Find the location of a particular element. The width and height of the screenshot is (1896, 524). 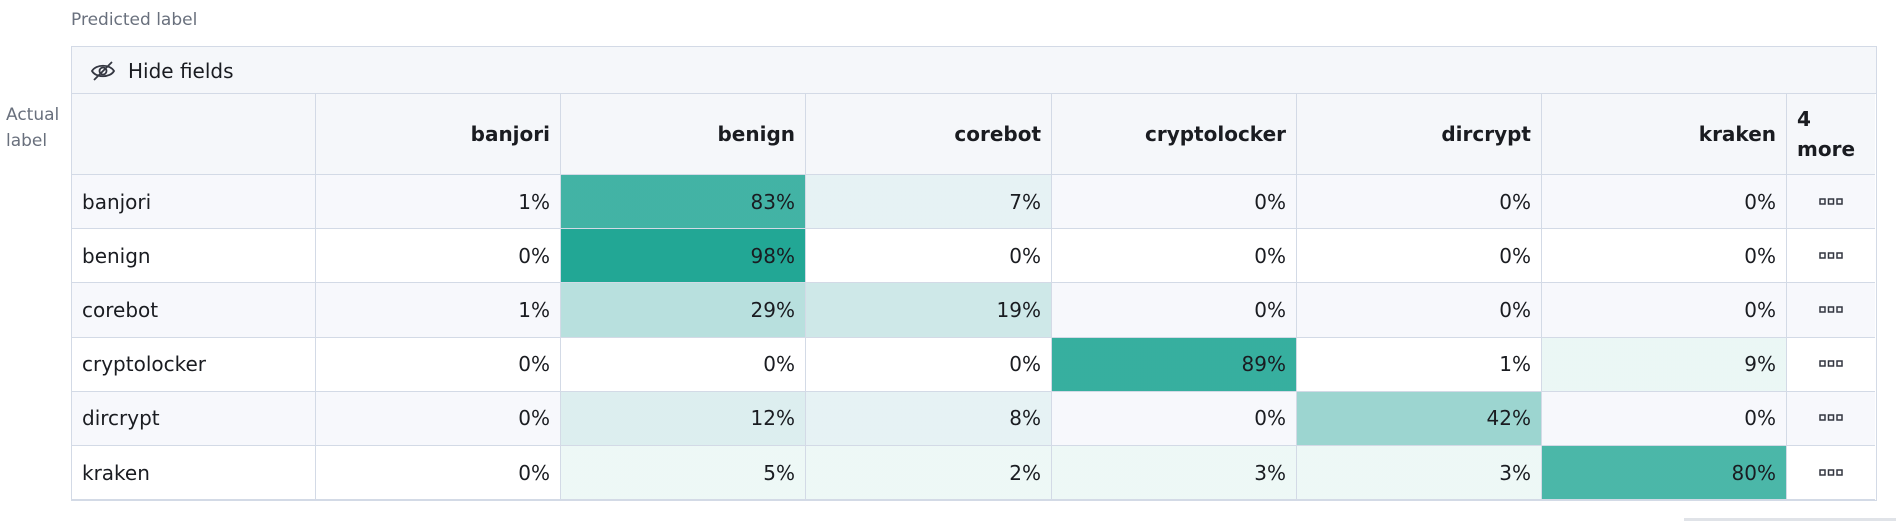

predicted-label: Predicted label is located at coordinates (134, 20).